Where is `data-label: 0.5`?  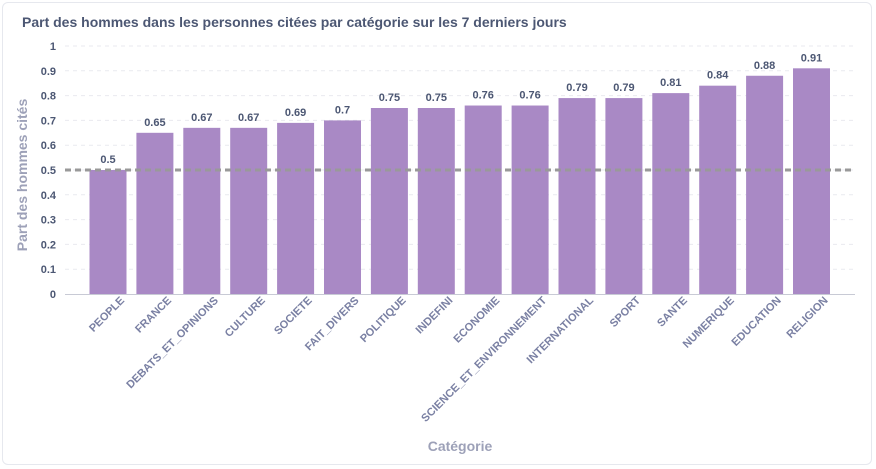
data-label: 0.5 is located at coordinates (107, 160).